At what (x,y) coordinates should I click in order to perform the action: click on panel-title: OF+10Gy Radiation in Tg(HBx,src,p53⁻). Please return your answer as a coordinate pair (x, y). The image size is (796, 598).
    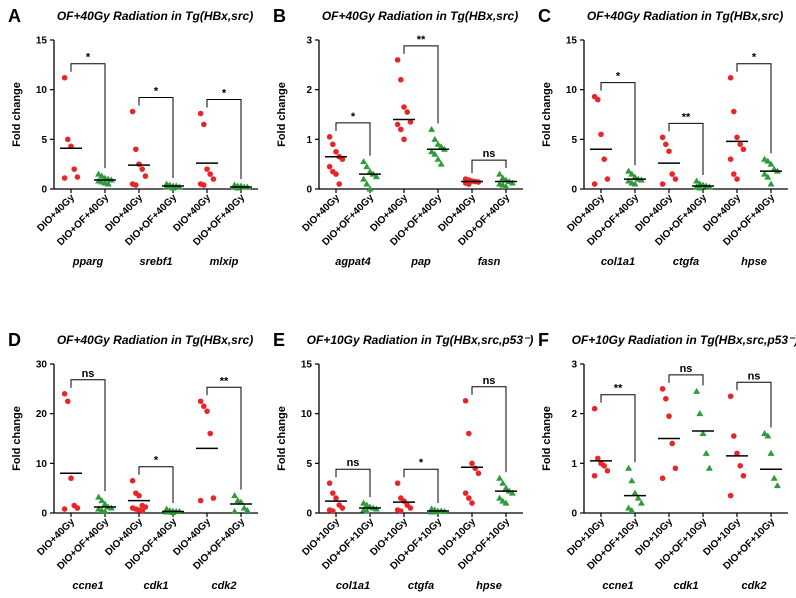
    Looking at the image, I should click on (420, 340).